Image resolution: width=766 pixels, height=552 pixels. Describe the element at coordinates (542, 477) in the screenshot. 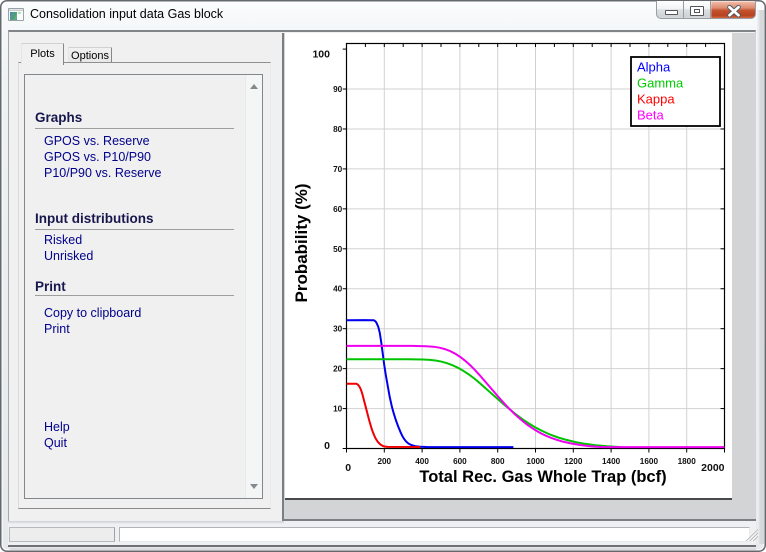

I see `svg-text:Total Rec. Gas Whole Trap (bcf: Total Rec. Gas Whole Trap (bcf)` at that location.